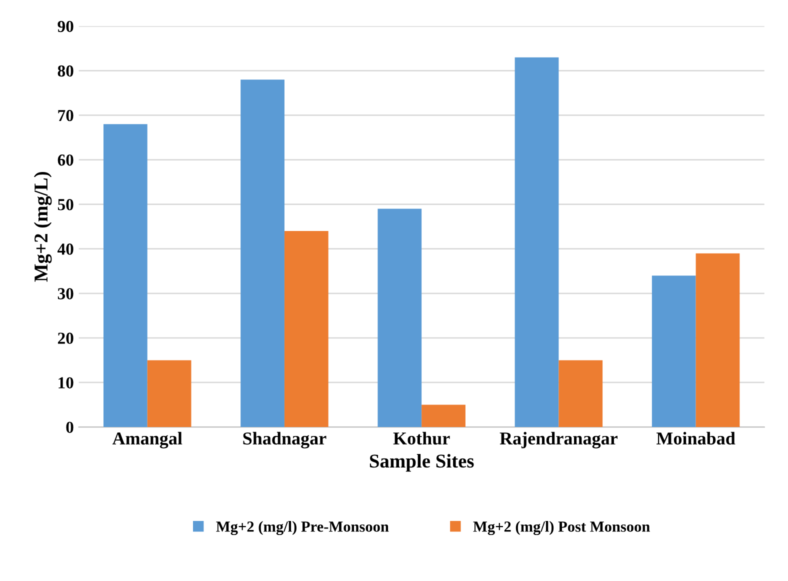 This screenshot has width=788, height=581. Describe the element at coordinates (284, 440) in the screenshot. I see `x-tick-label: Shadnagar` at that location.